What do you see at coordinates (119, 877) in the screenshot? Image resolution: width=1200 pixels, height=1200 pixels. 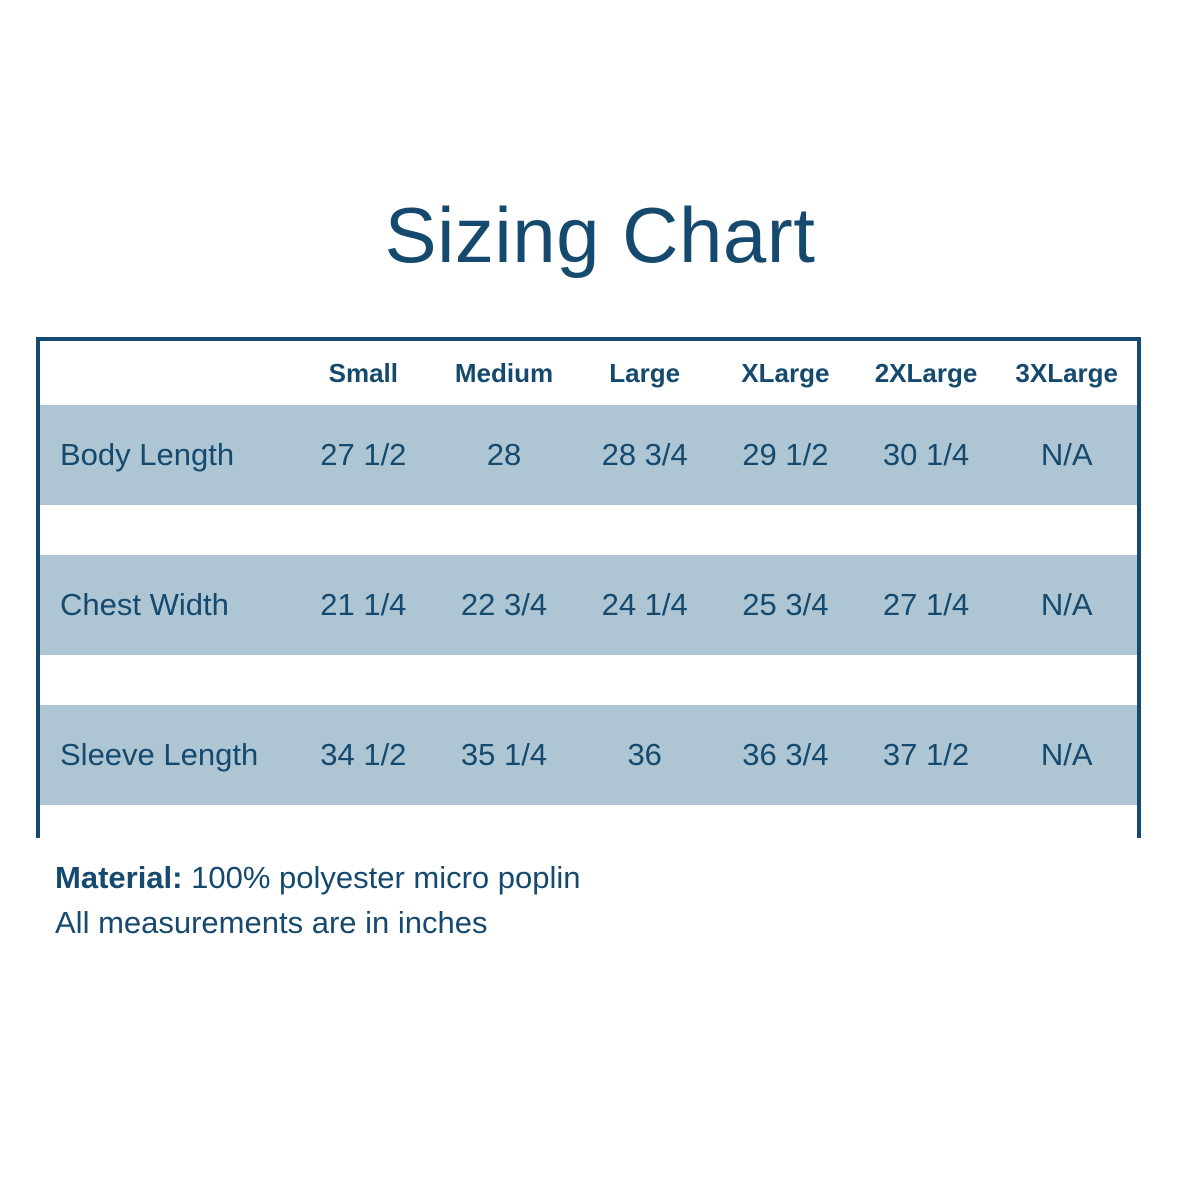 I see `material-label: Material:` at bounding box center [119, 877].